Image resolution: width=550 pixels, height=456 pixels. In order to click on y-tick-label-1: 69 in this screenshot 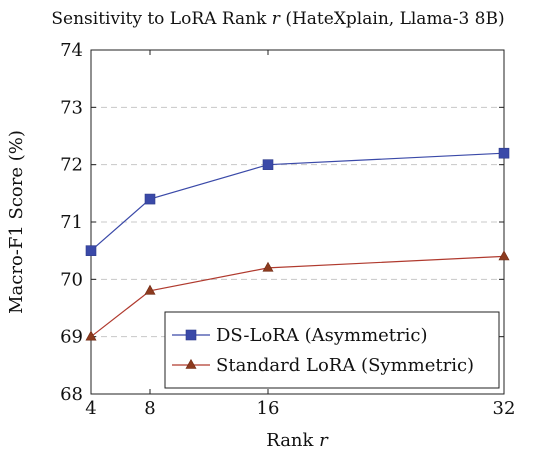, I will do `click(71, 337)`.